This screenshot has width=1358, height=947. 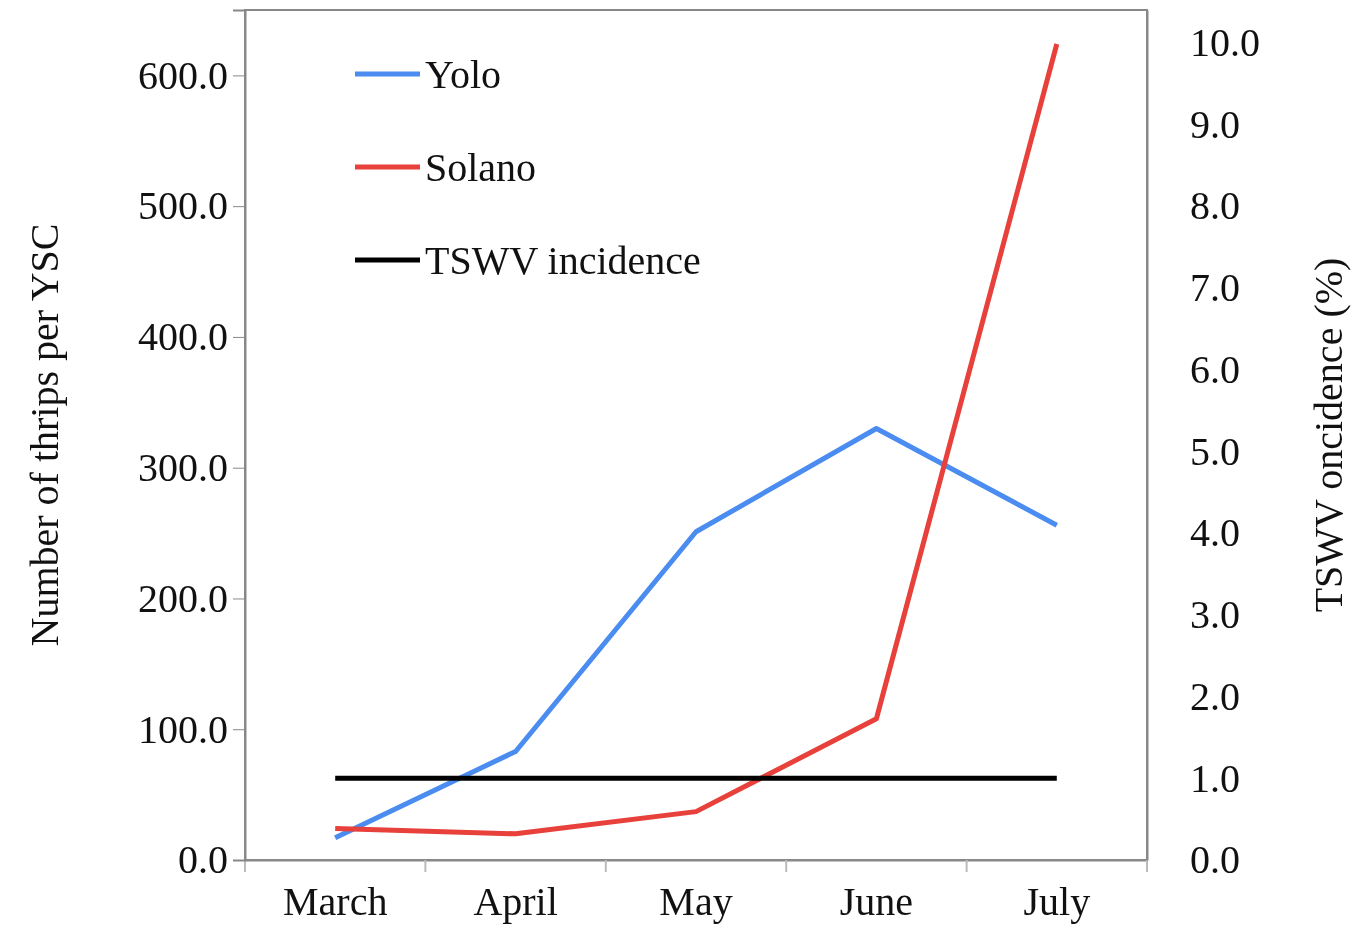 I want to click on y2-axis-title: TSWV oncidence (%), so click(x=1328, y=435).